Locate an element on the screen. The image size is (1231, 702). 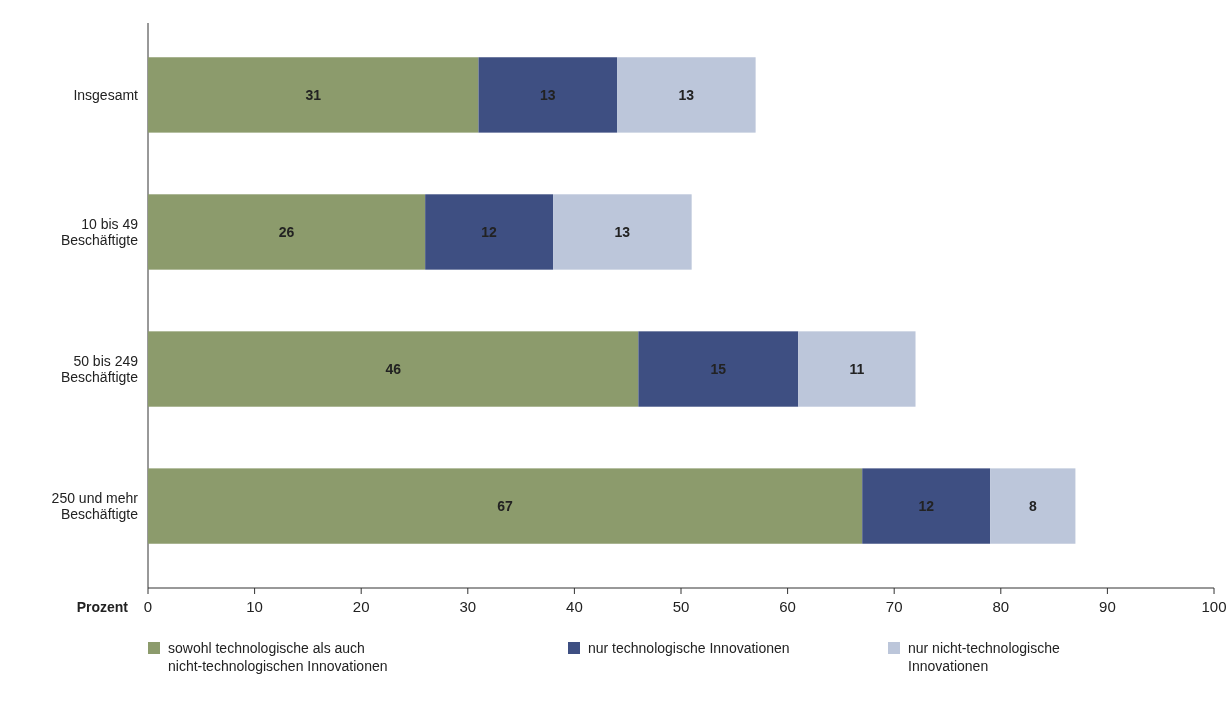
x-tick-label: 50 is located at coordinates (681, 606).